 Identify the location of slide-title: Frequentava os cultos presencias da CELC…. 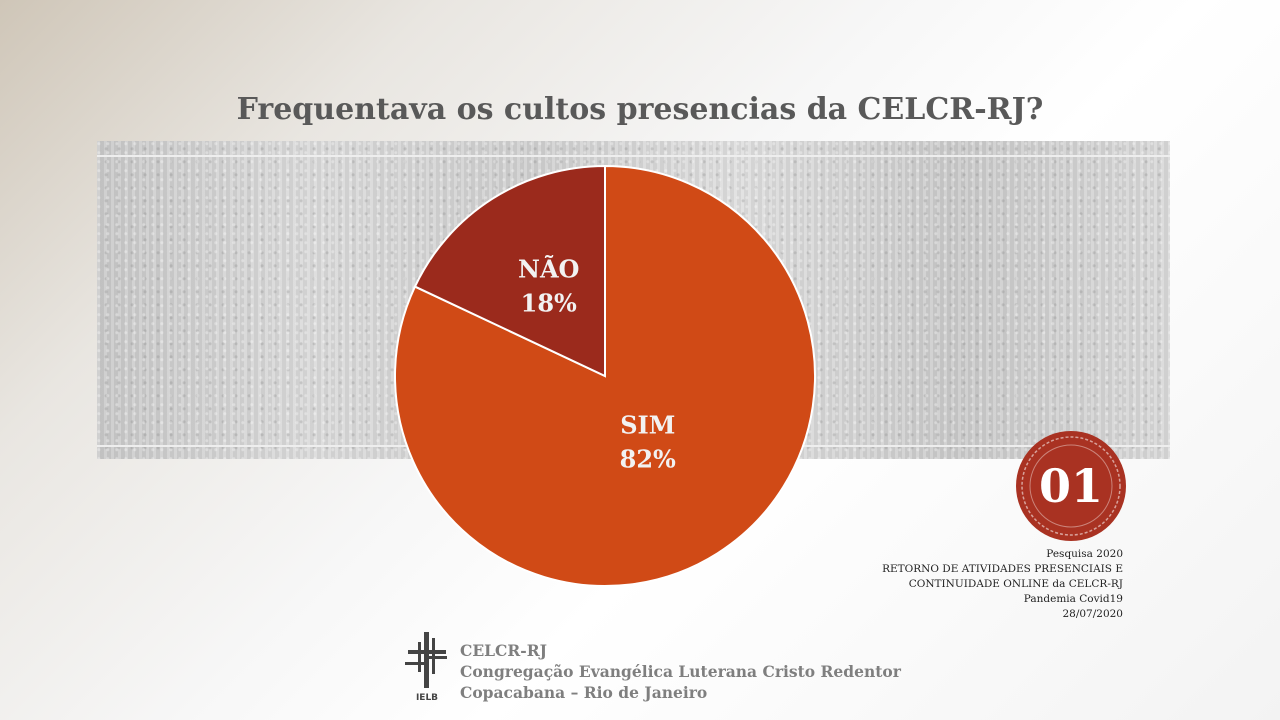
(640, 109).